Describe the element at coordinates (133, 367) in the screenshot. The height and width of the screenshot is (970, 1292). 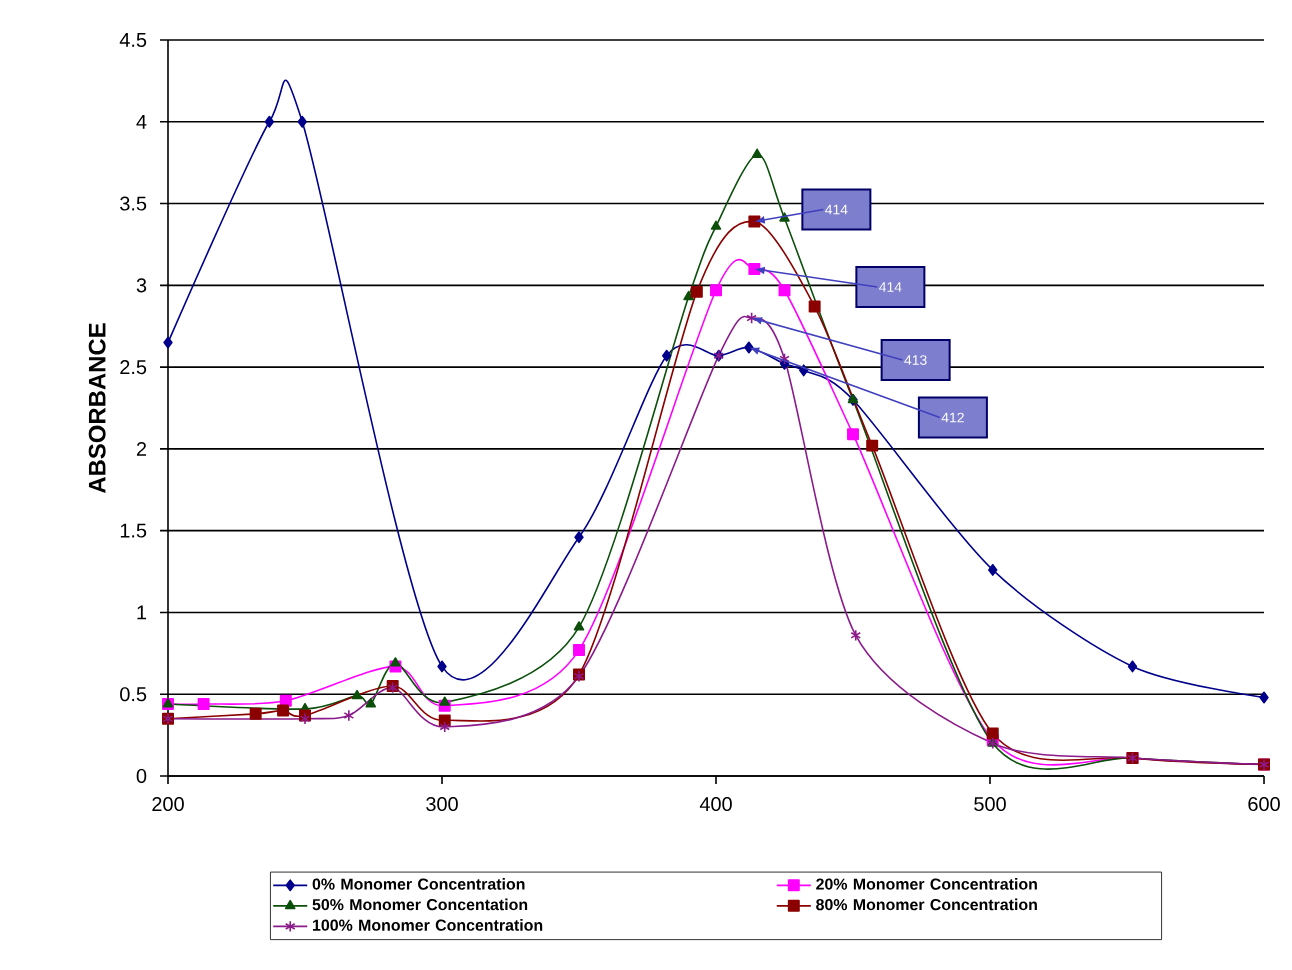
I see `y-tick-label: 2.5` at that location.